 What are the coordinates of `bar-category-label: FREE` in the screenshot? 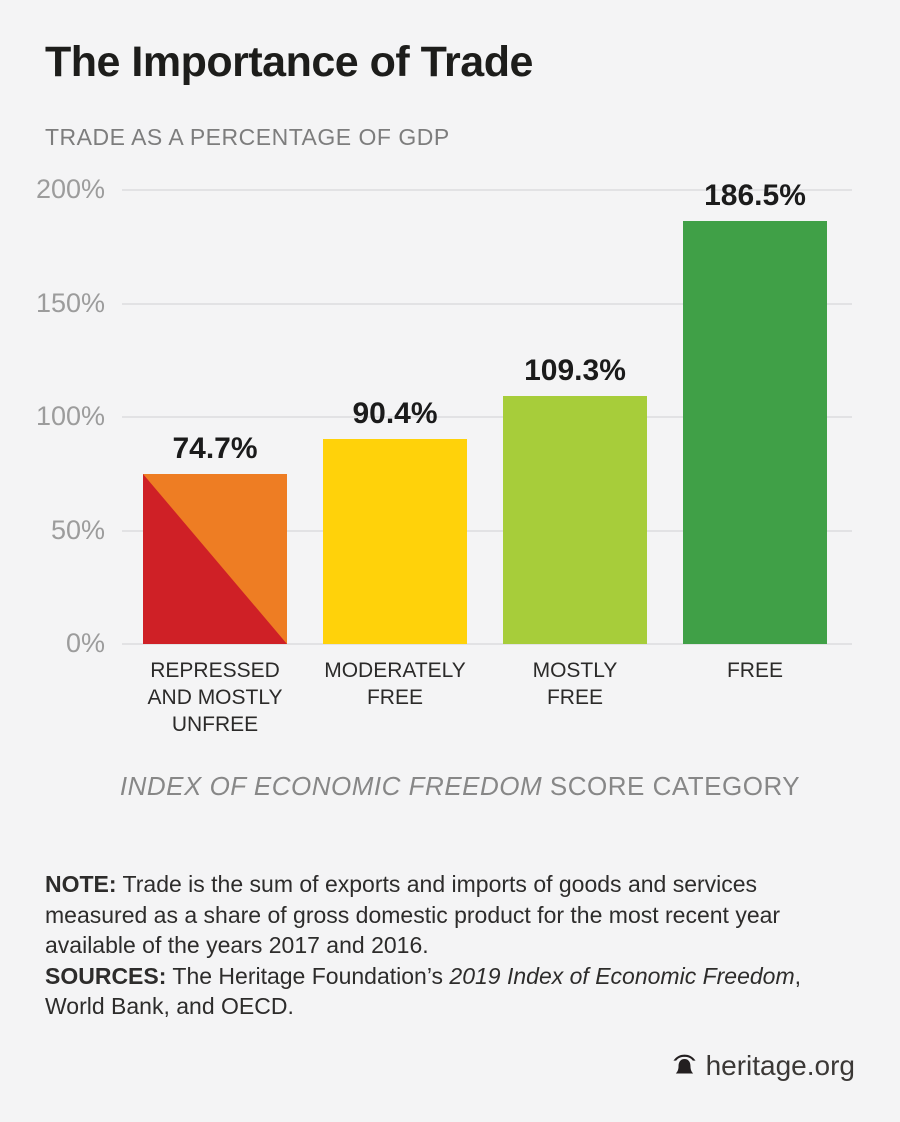 It's located at (754, 670).